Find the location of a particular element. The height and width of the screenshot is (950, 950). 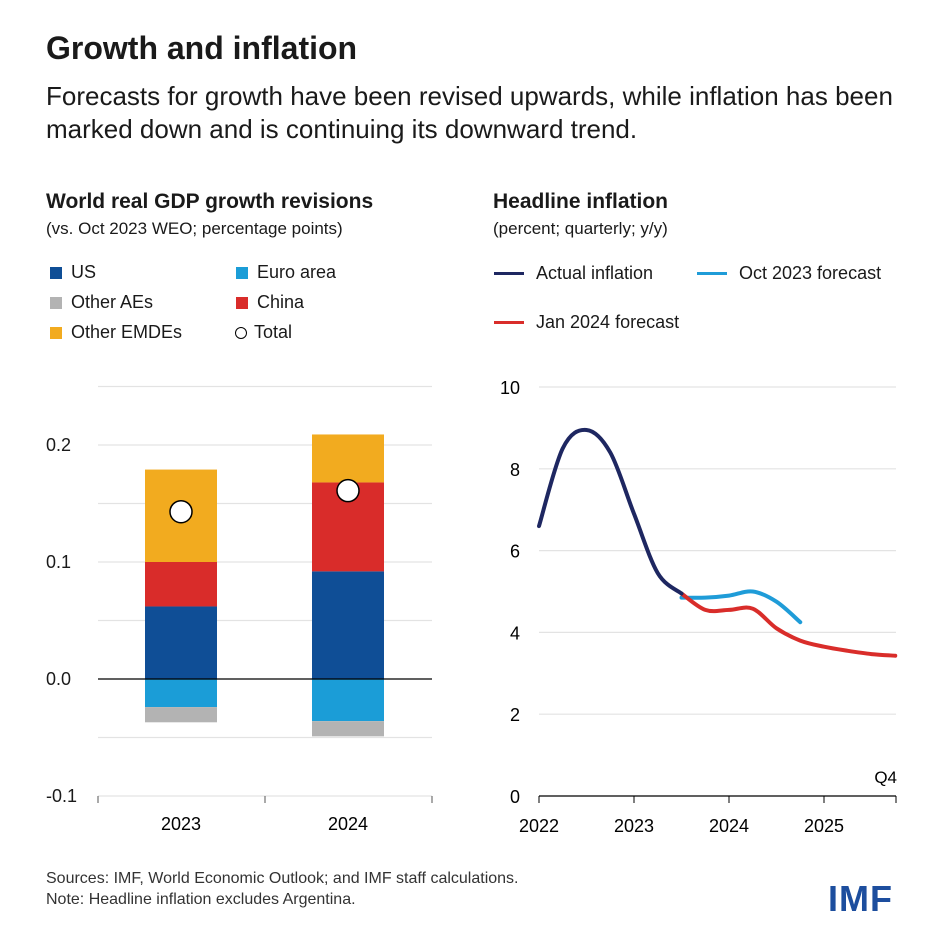

imf-logo: IMF is located at coordinates (860, 898).